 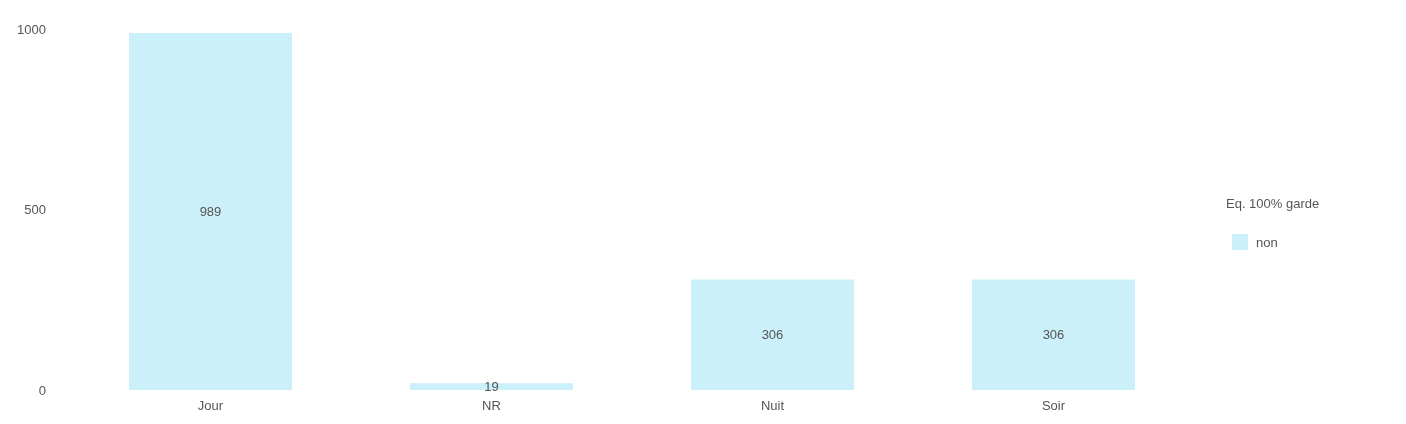 I want to click on y-tick-label: 1000, so click(x=31, y=29).